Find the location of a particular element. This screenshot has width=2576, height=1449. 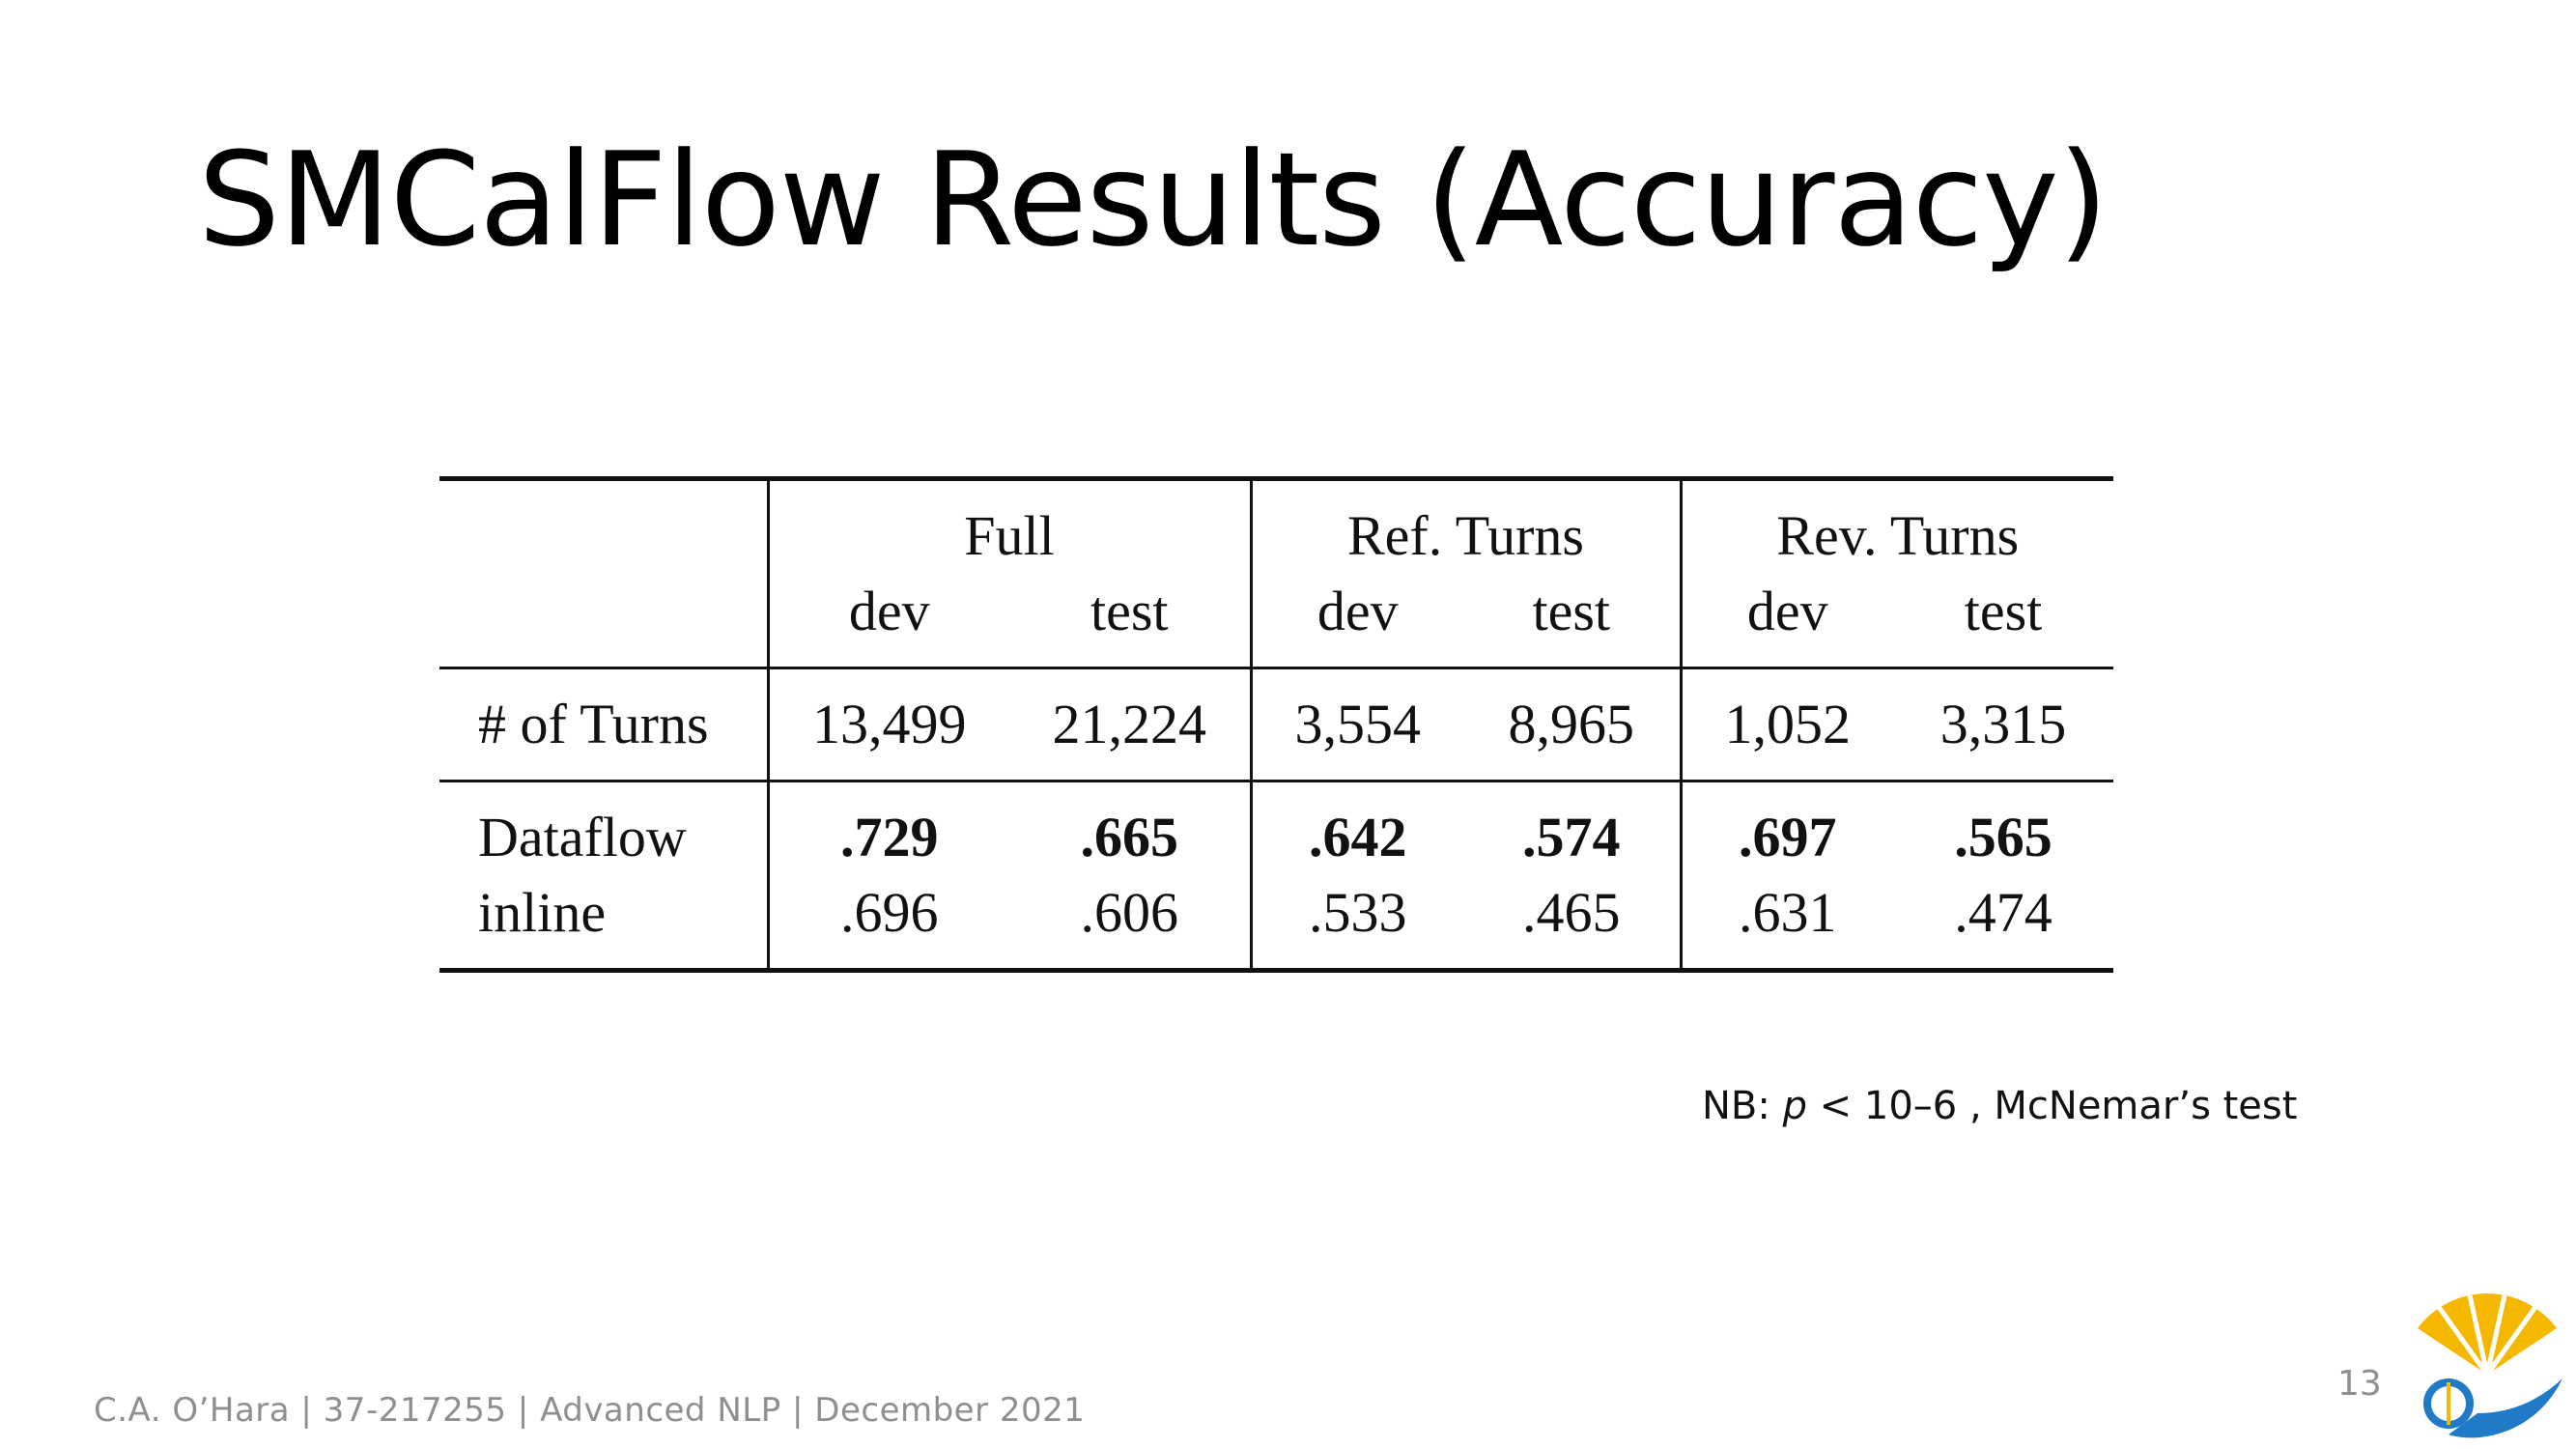

table-cell: 3,315 is located at coordinates (2003, 724).